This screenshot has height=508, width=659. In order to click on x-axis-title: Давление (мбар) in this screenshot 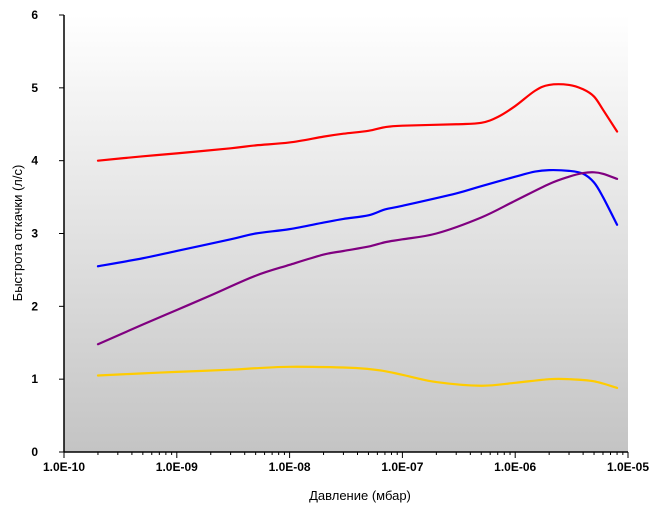, I will do `click(360, 495)`.